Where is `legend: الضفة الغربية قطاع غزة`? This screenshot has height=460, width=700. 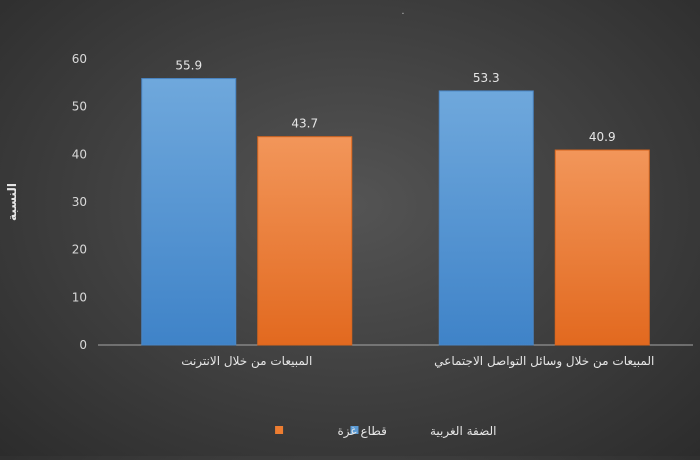
legend: الضفة الغربية قطاع غزة is located at coordinates (386, 431).